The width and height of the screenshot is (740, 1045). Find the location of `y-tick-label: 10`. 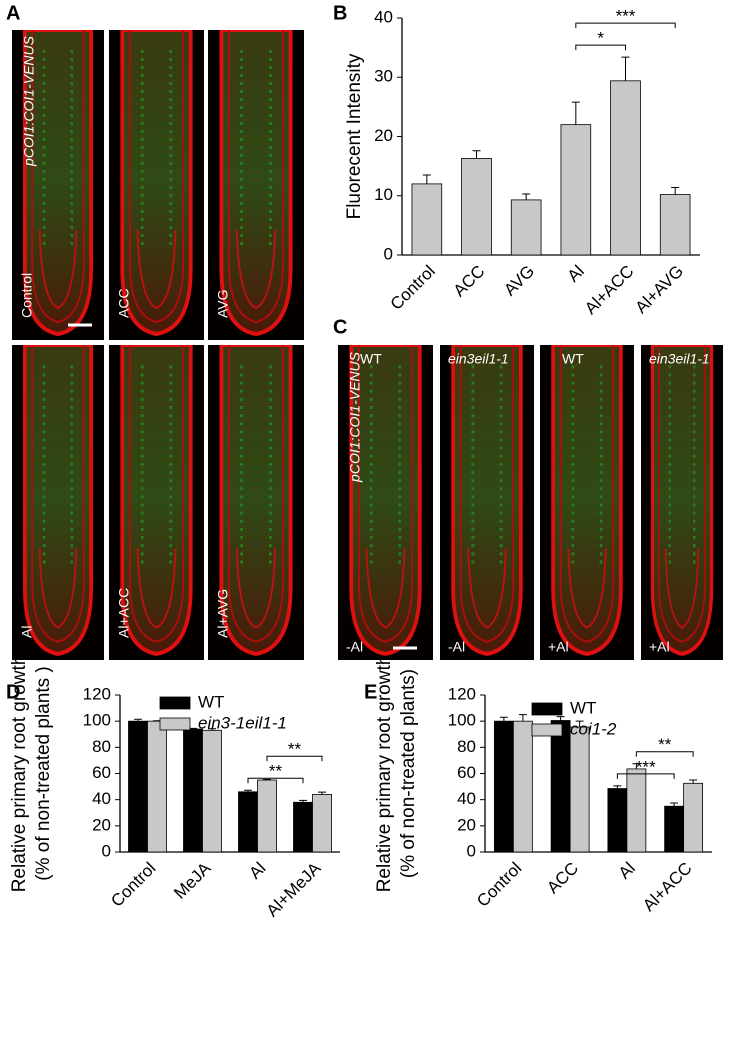

y-tick-label: 10 is located at coordinates (383, 194).